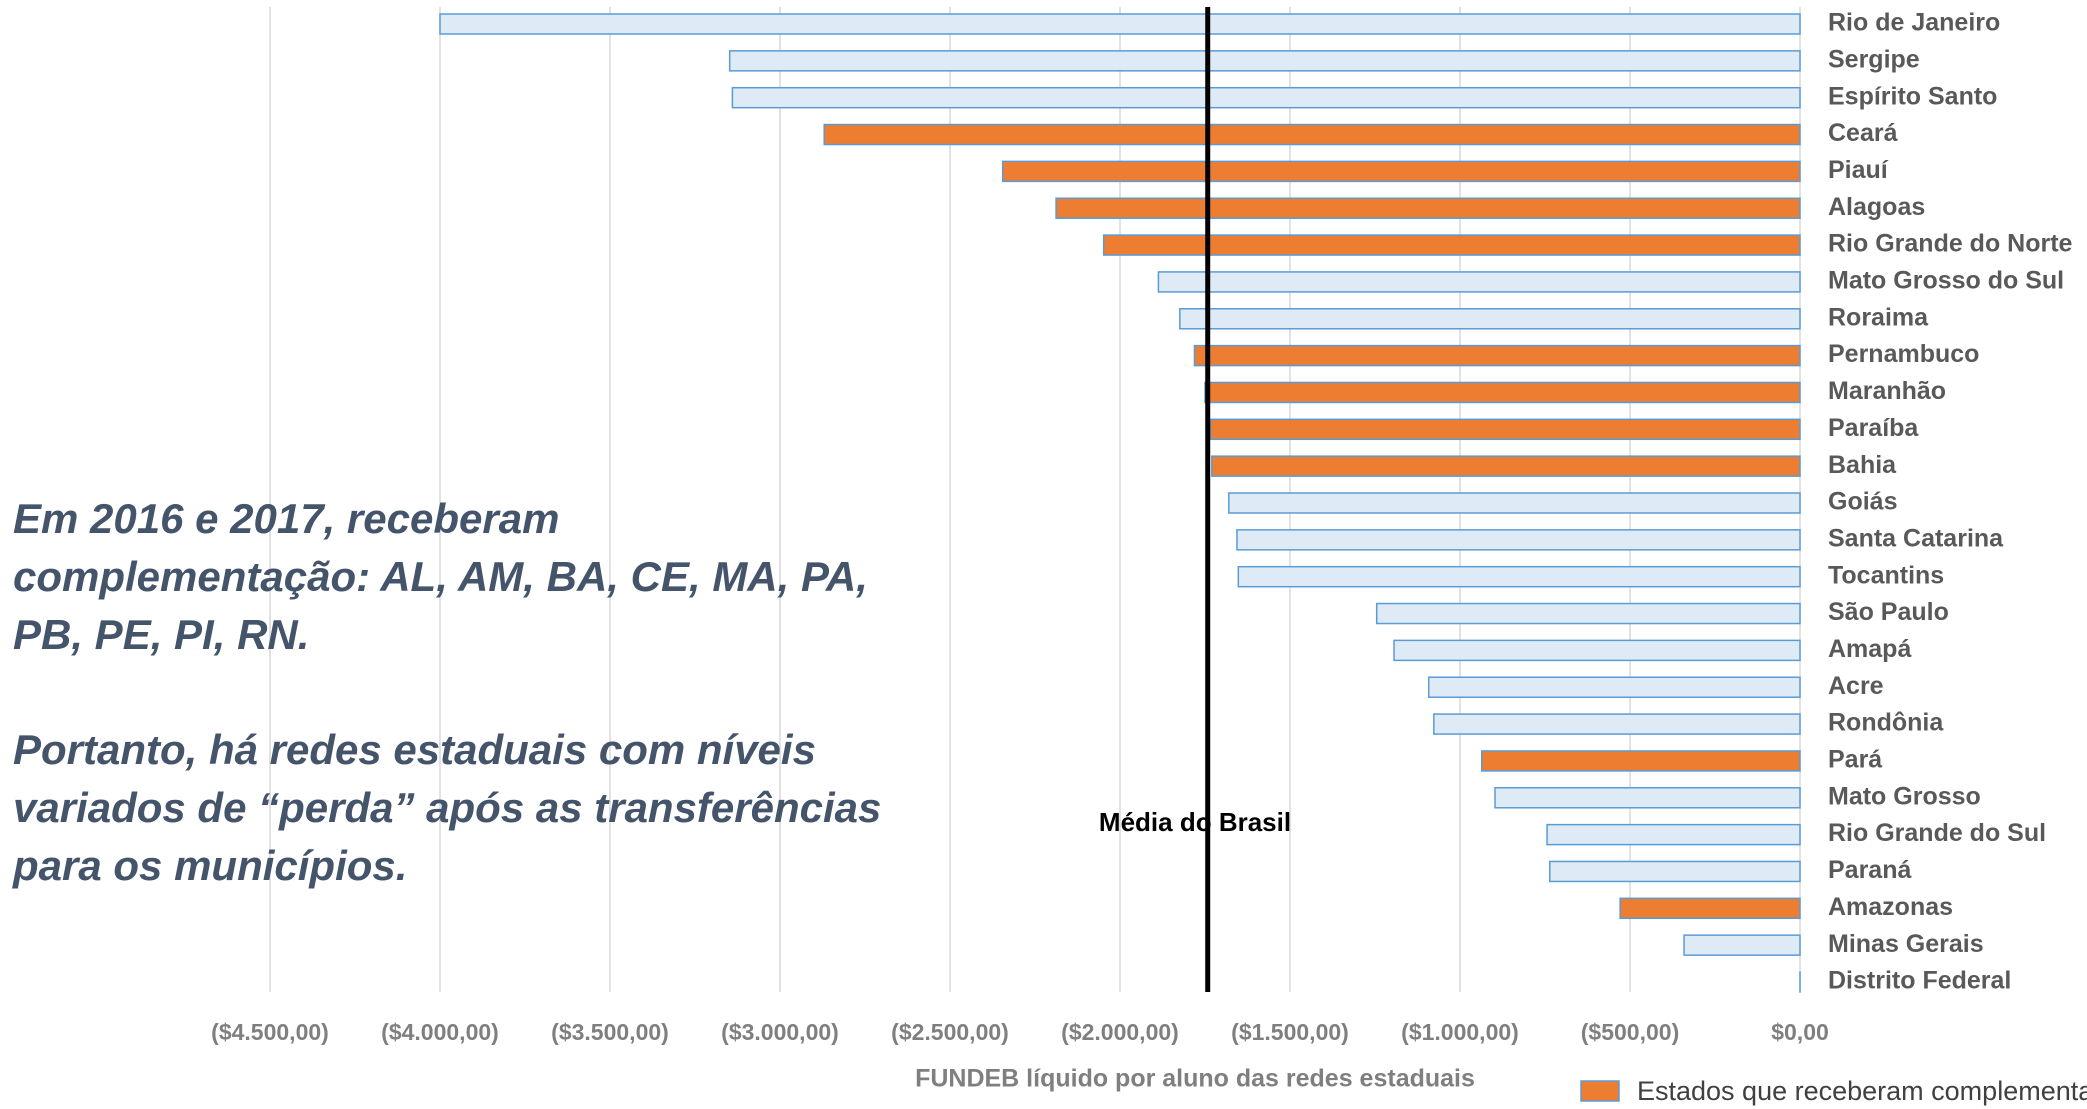 This screenshot has height=1109, width=2087. What do you see at coordinates (1890, 907) in the screenshot?
I see `category-label: Amazonas` at bounding box center [1890, 907].